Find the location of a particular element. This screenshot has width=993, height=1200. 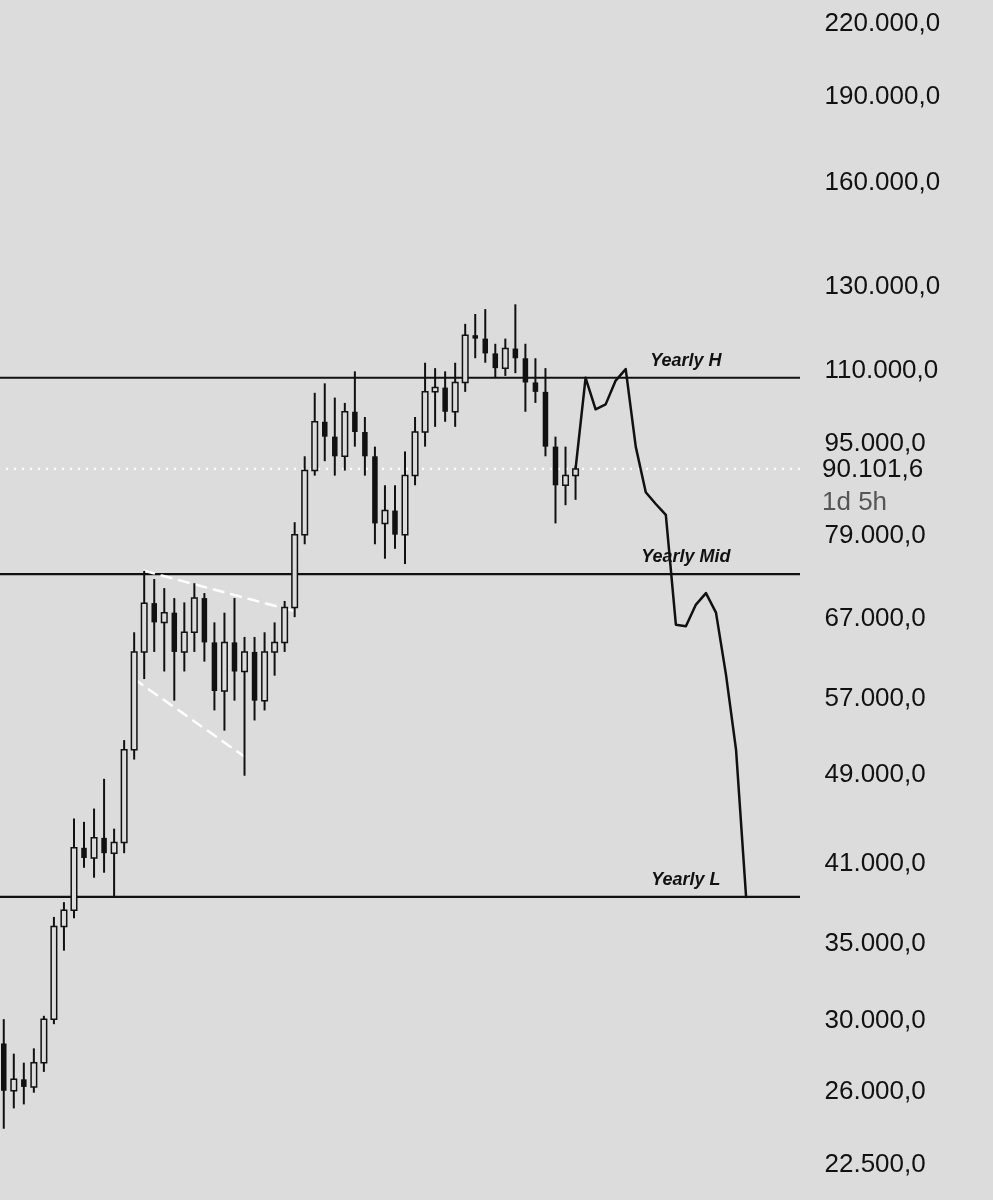

y-tick-label: 35.000,0 is located at coordinates (875, 941).